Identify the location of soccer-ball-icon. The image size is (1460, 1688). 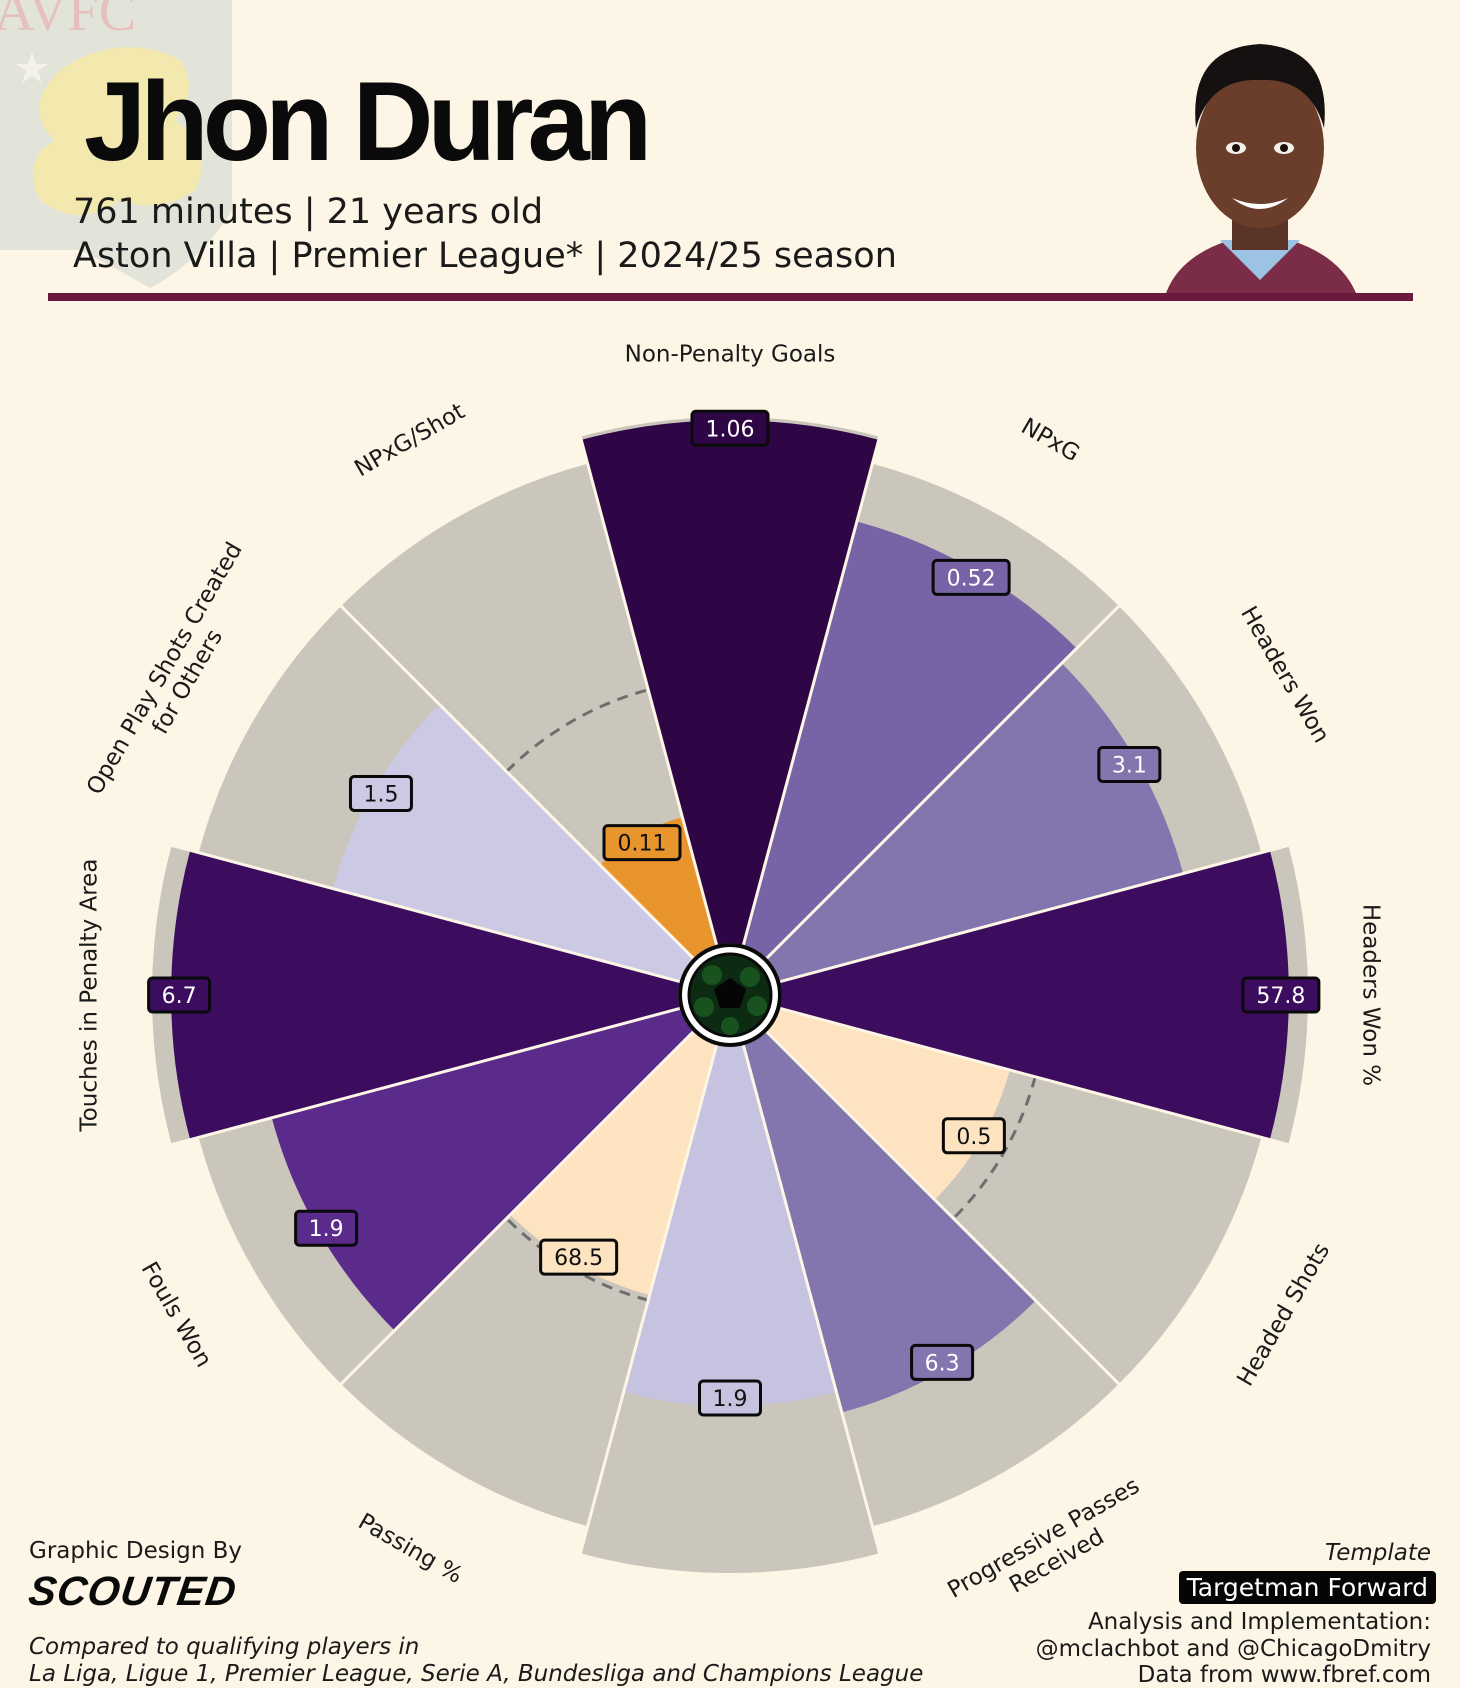
(730, 995).